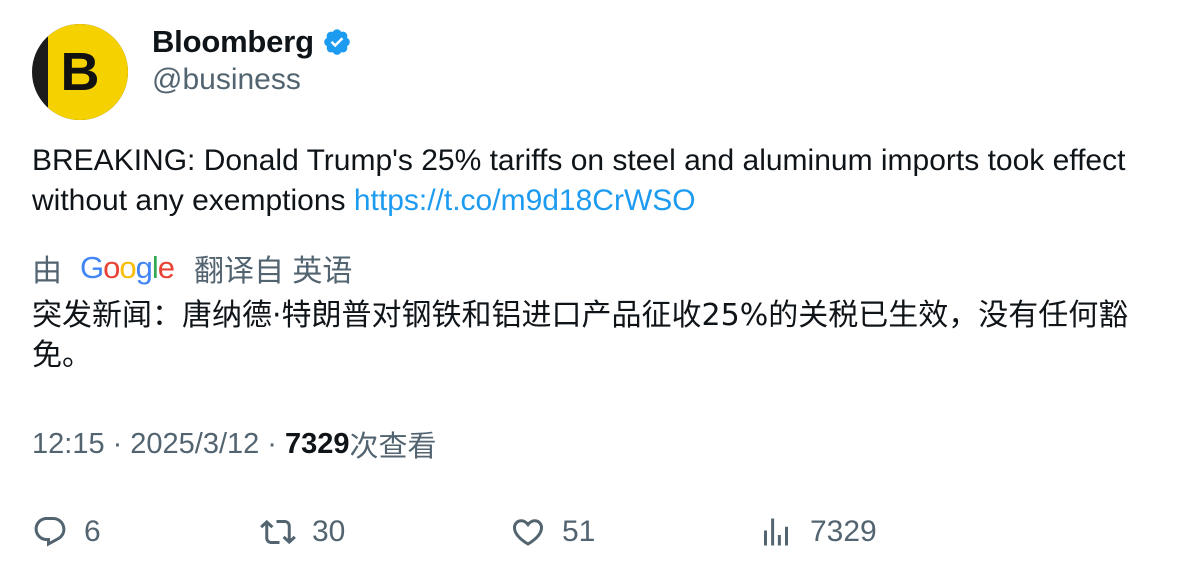 This screenshot has width=1196, height=578. What do you see at coordinates (579, 531) in the screenshot?
I see `like-count: 51` at bounding box center [579, 531].